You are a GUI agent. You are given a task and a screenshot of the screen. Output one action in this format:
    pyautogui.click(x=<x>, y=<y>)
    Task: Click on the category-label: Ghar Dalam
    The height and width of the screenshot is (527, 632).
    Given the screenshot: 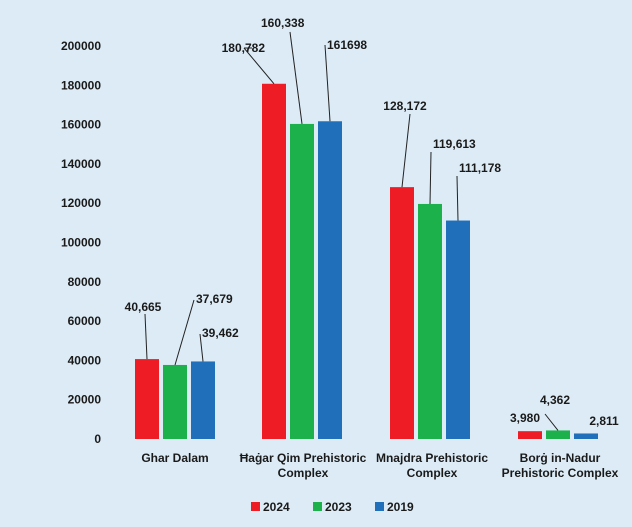 What is the action you would take?
    pyautogui.click(x=174, y=458)
    